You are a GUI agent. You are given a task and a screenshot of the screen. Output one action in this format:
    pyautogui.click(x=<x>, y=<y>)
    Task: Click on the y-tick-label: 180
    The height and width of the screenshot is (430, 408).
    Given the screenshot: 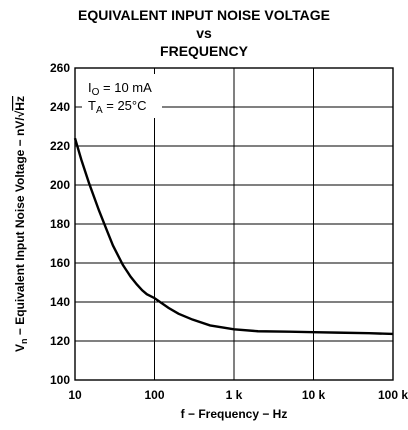 What is the action you would take?
    pyautogui.click(x=60, y=224)
    